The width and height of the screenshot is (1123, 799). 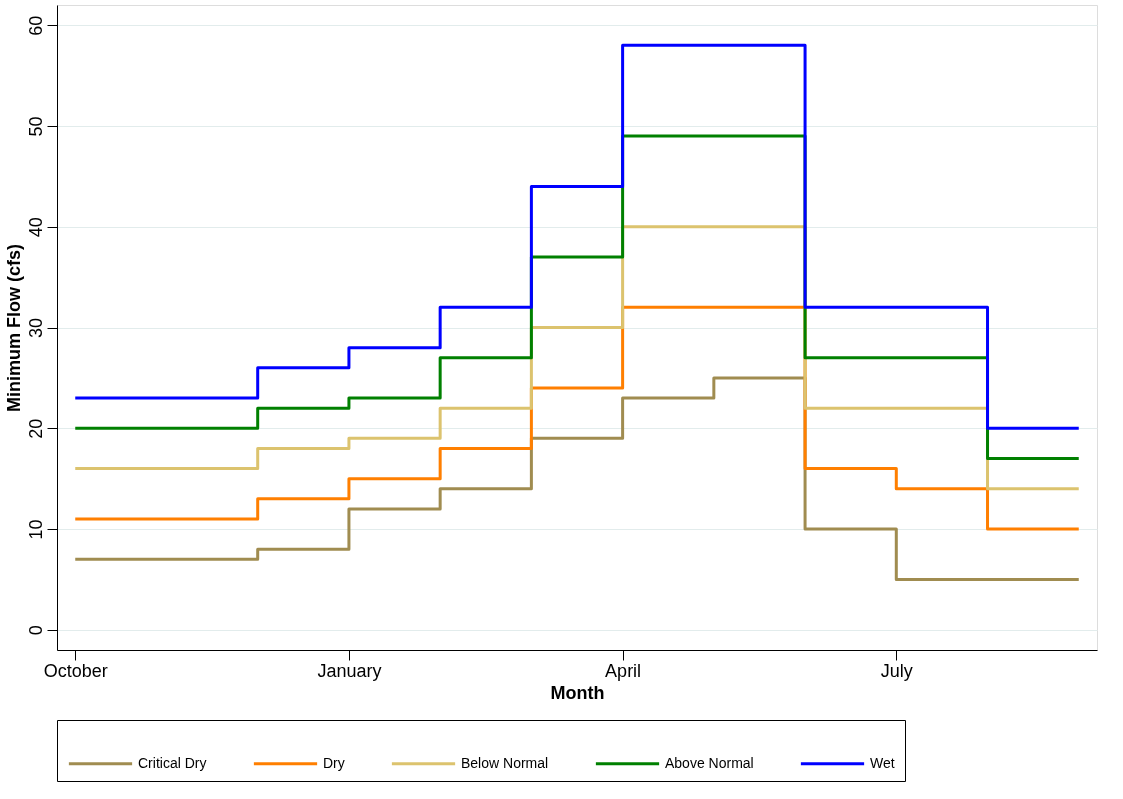 I want to click on y-tick-label: 60, so click(x=35, y=25).